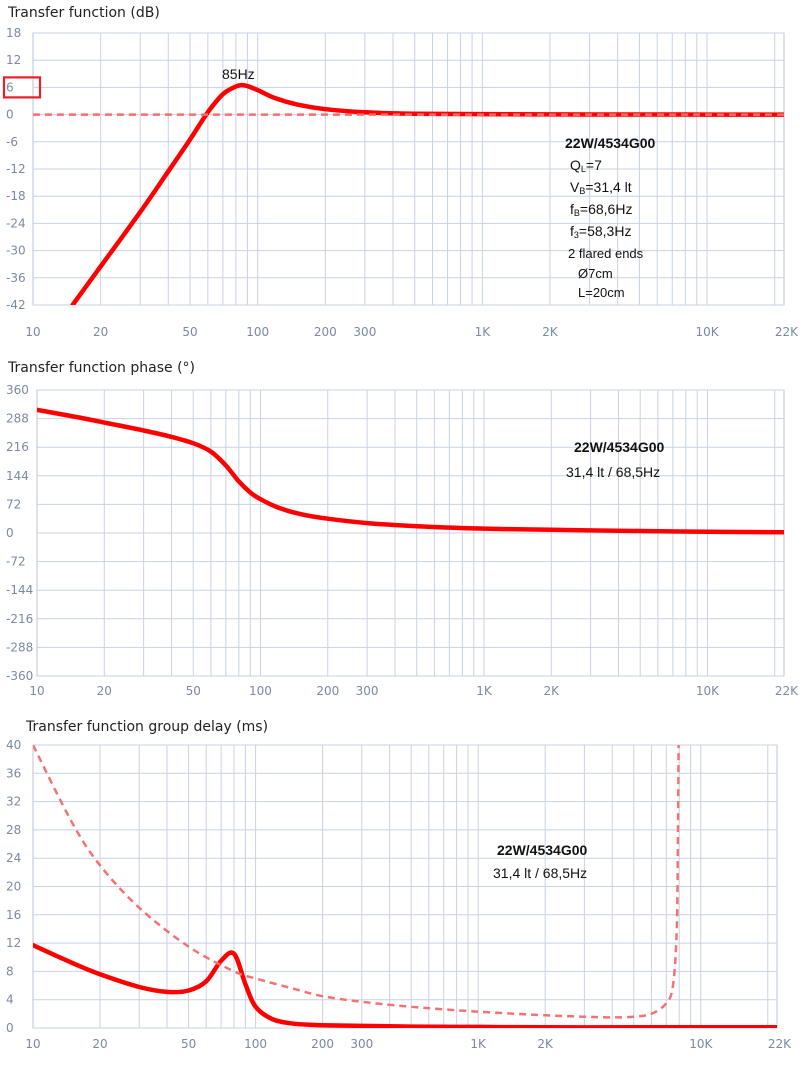 The height and width of the screenshot is (1080, 806). Describe the element at coordinates (583, 169) in the screenshot. I see `annotation-subscript: L` at that location.